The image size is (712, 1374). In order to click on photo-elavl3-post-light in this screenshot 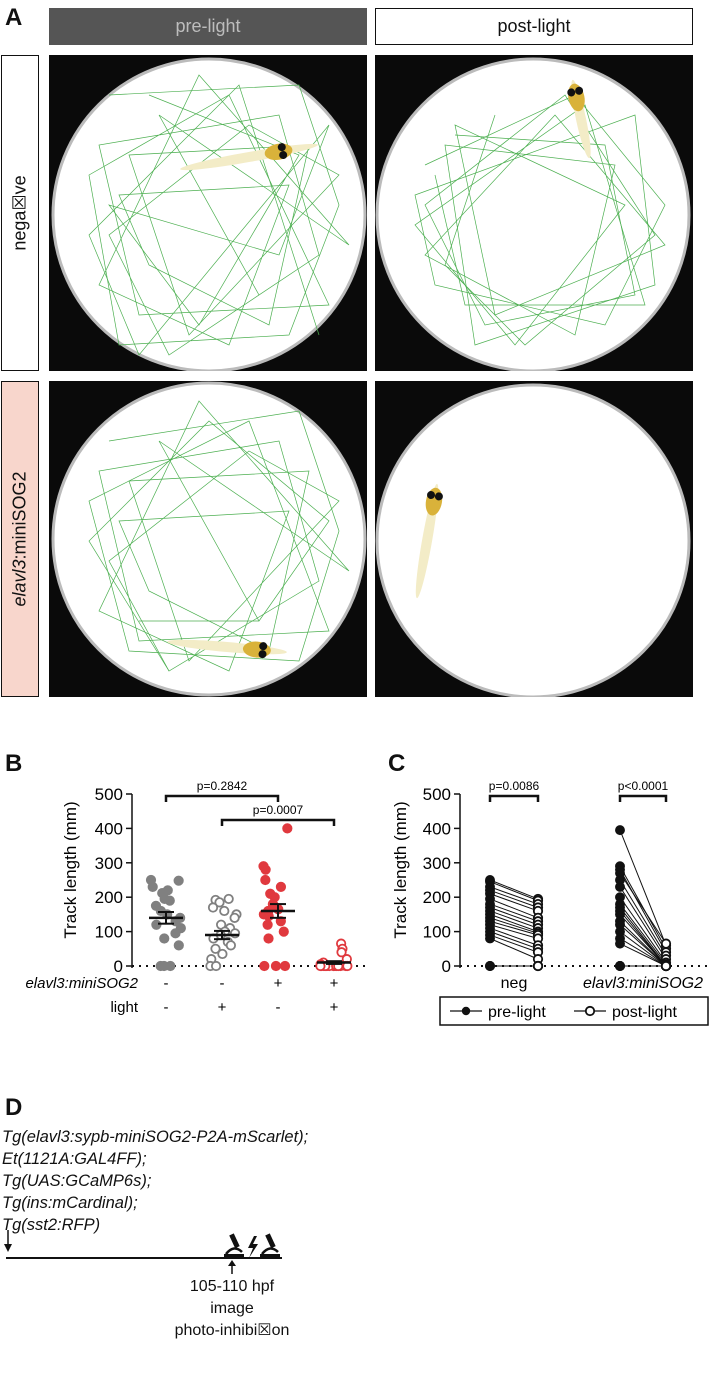, I will do `click(534, 539)`.